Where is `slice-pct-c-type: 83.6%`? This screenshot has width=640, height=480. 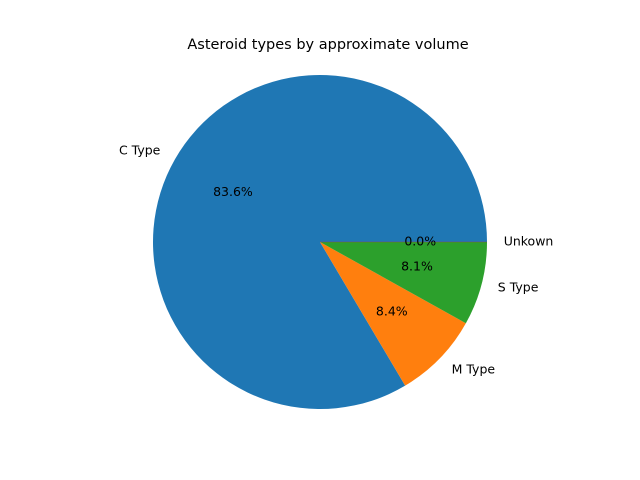 slice-pct-c-type: 83.6% is located at coordinates (233, 191).